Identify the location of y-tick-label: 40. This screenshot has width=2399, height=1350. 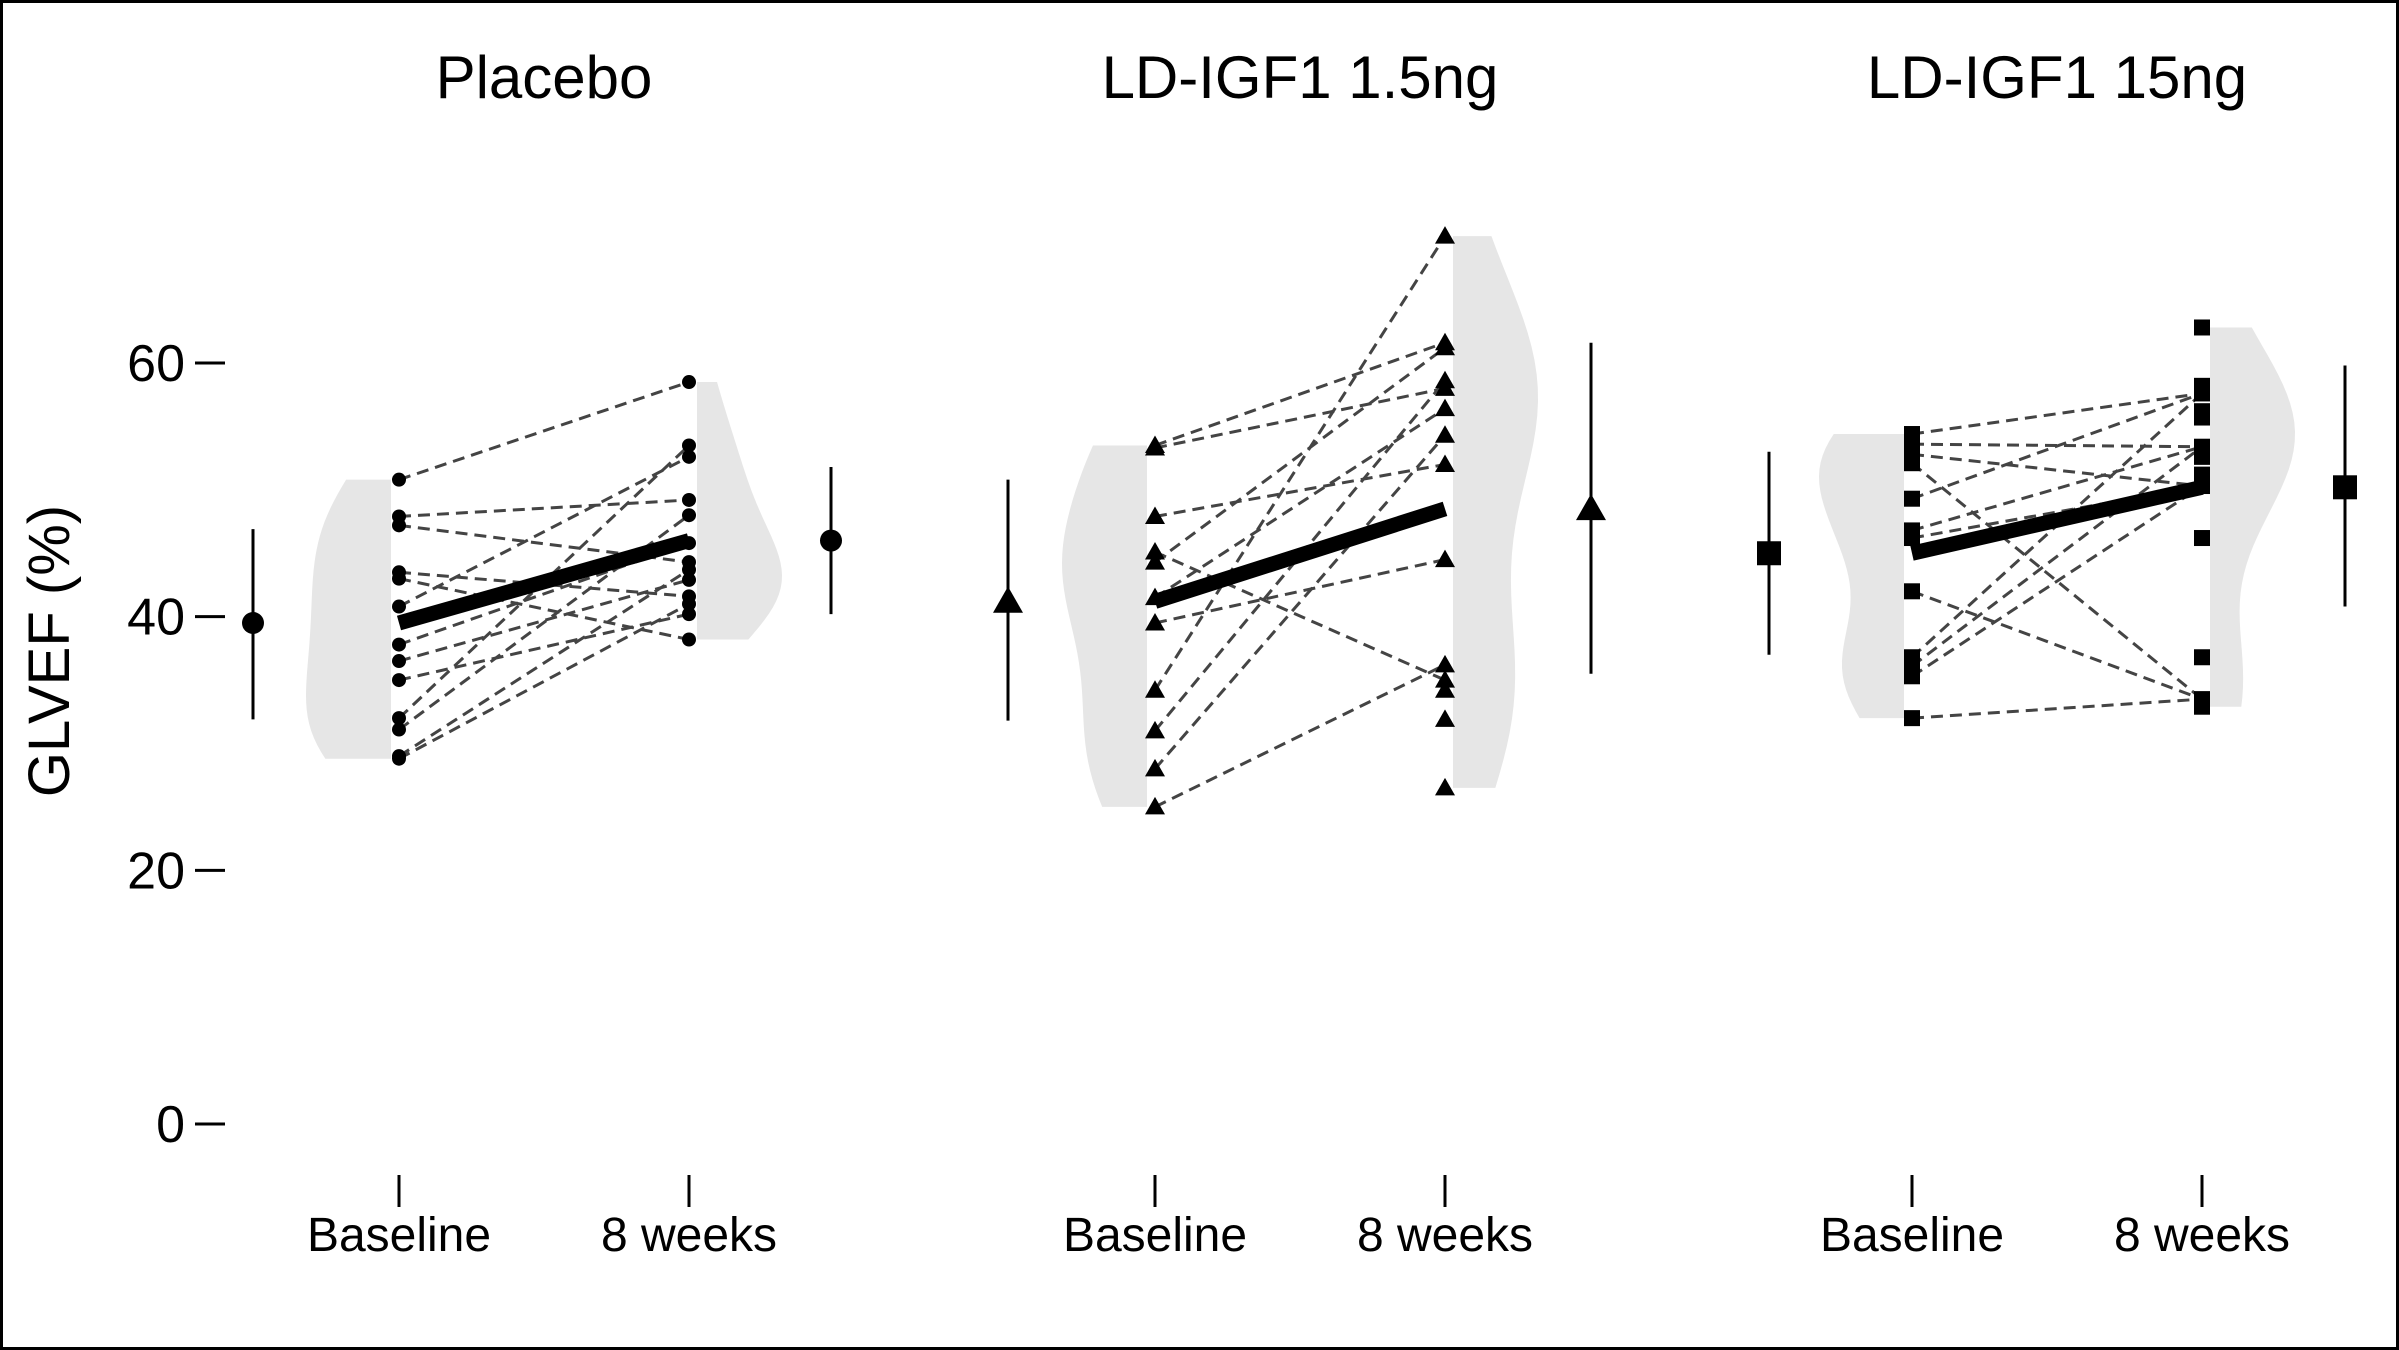
(156, 618).